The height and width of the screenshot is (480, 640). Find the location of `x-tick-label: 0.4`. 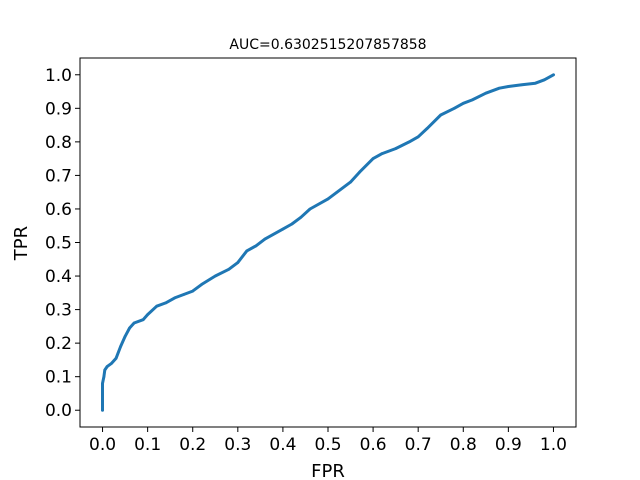

x-tick-label: 0.4 is located at coordinates (282, 445).